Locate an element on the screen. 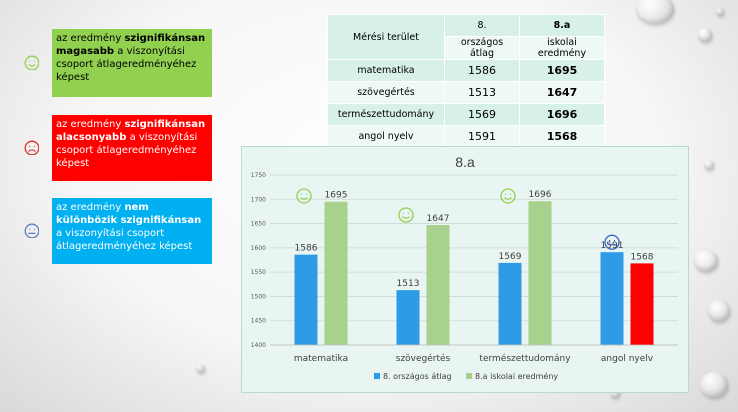 The height and width of the screenshot is (412, 738). table-cell-class: 1696 is located at coordinates (562, 114).